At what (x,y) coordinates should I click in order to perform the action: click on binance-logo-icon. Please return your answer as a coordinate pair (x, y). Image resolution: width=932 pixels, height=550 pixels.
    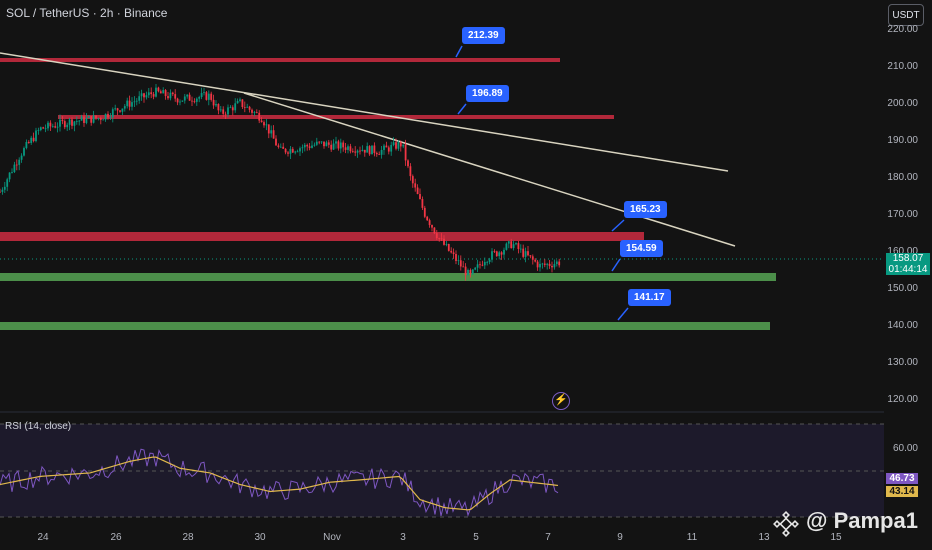
    Looking at the image, I should click on (786, 524).